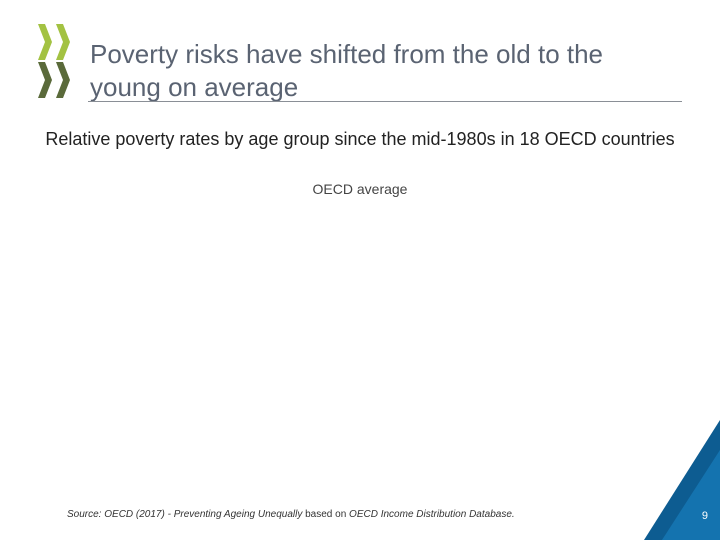 This screenshot has width=720, height=540. Describe the element at coordinates (120, 514) in the screenshot. I see `source-prefix: Source: OECD (2017) -` at that location.